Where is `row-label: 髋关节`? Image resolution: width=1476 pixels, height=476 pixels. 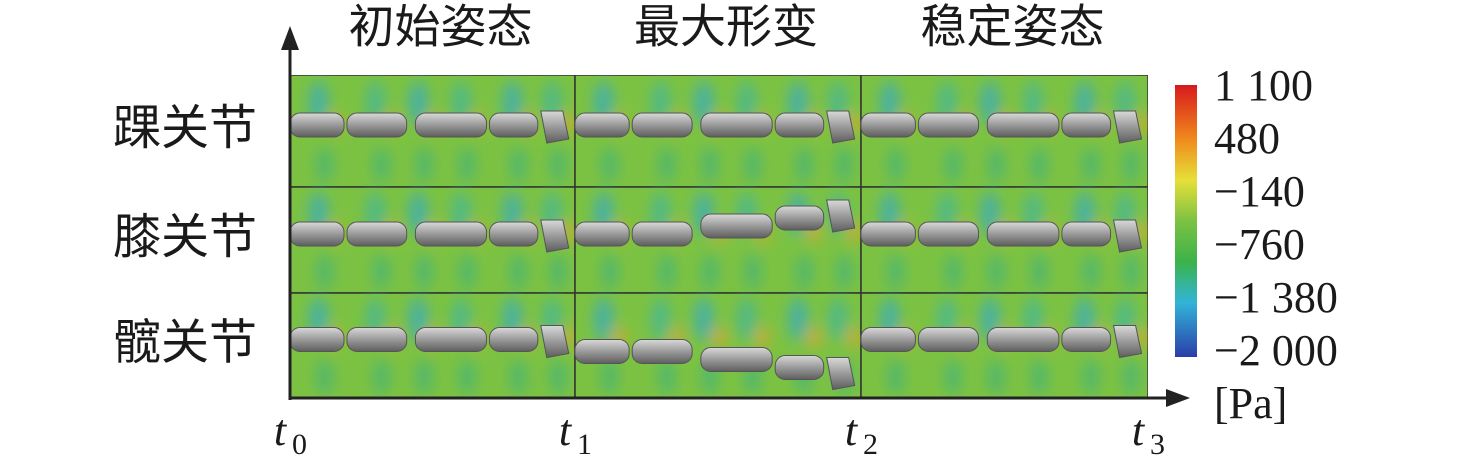
row-label: 髋关节 is located at coordinates (185, 343).